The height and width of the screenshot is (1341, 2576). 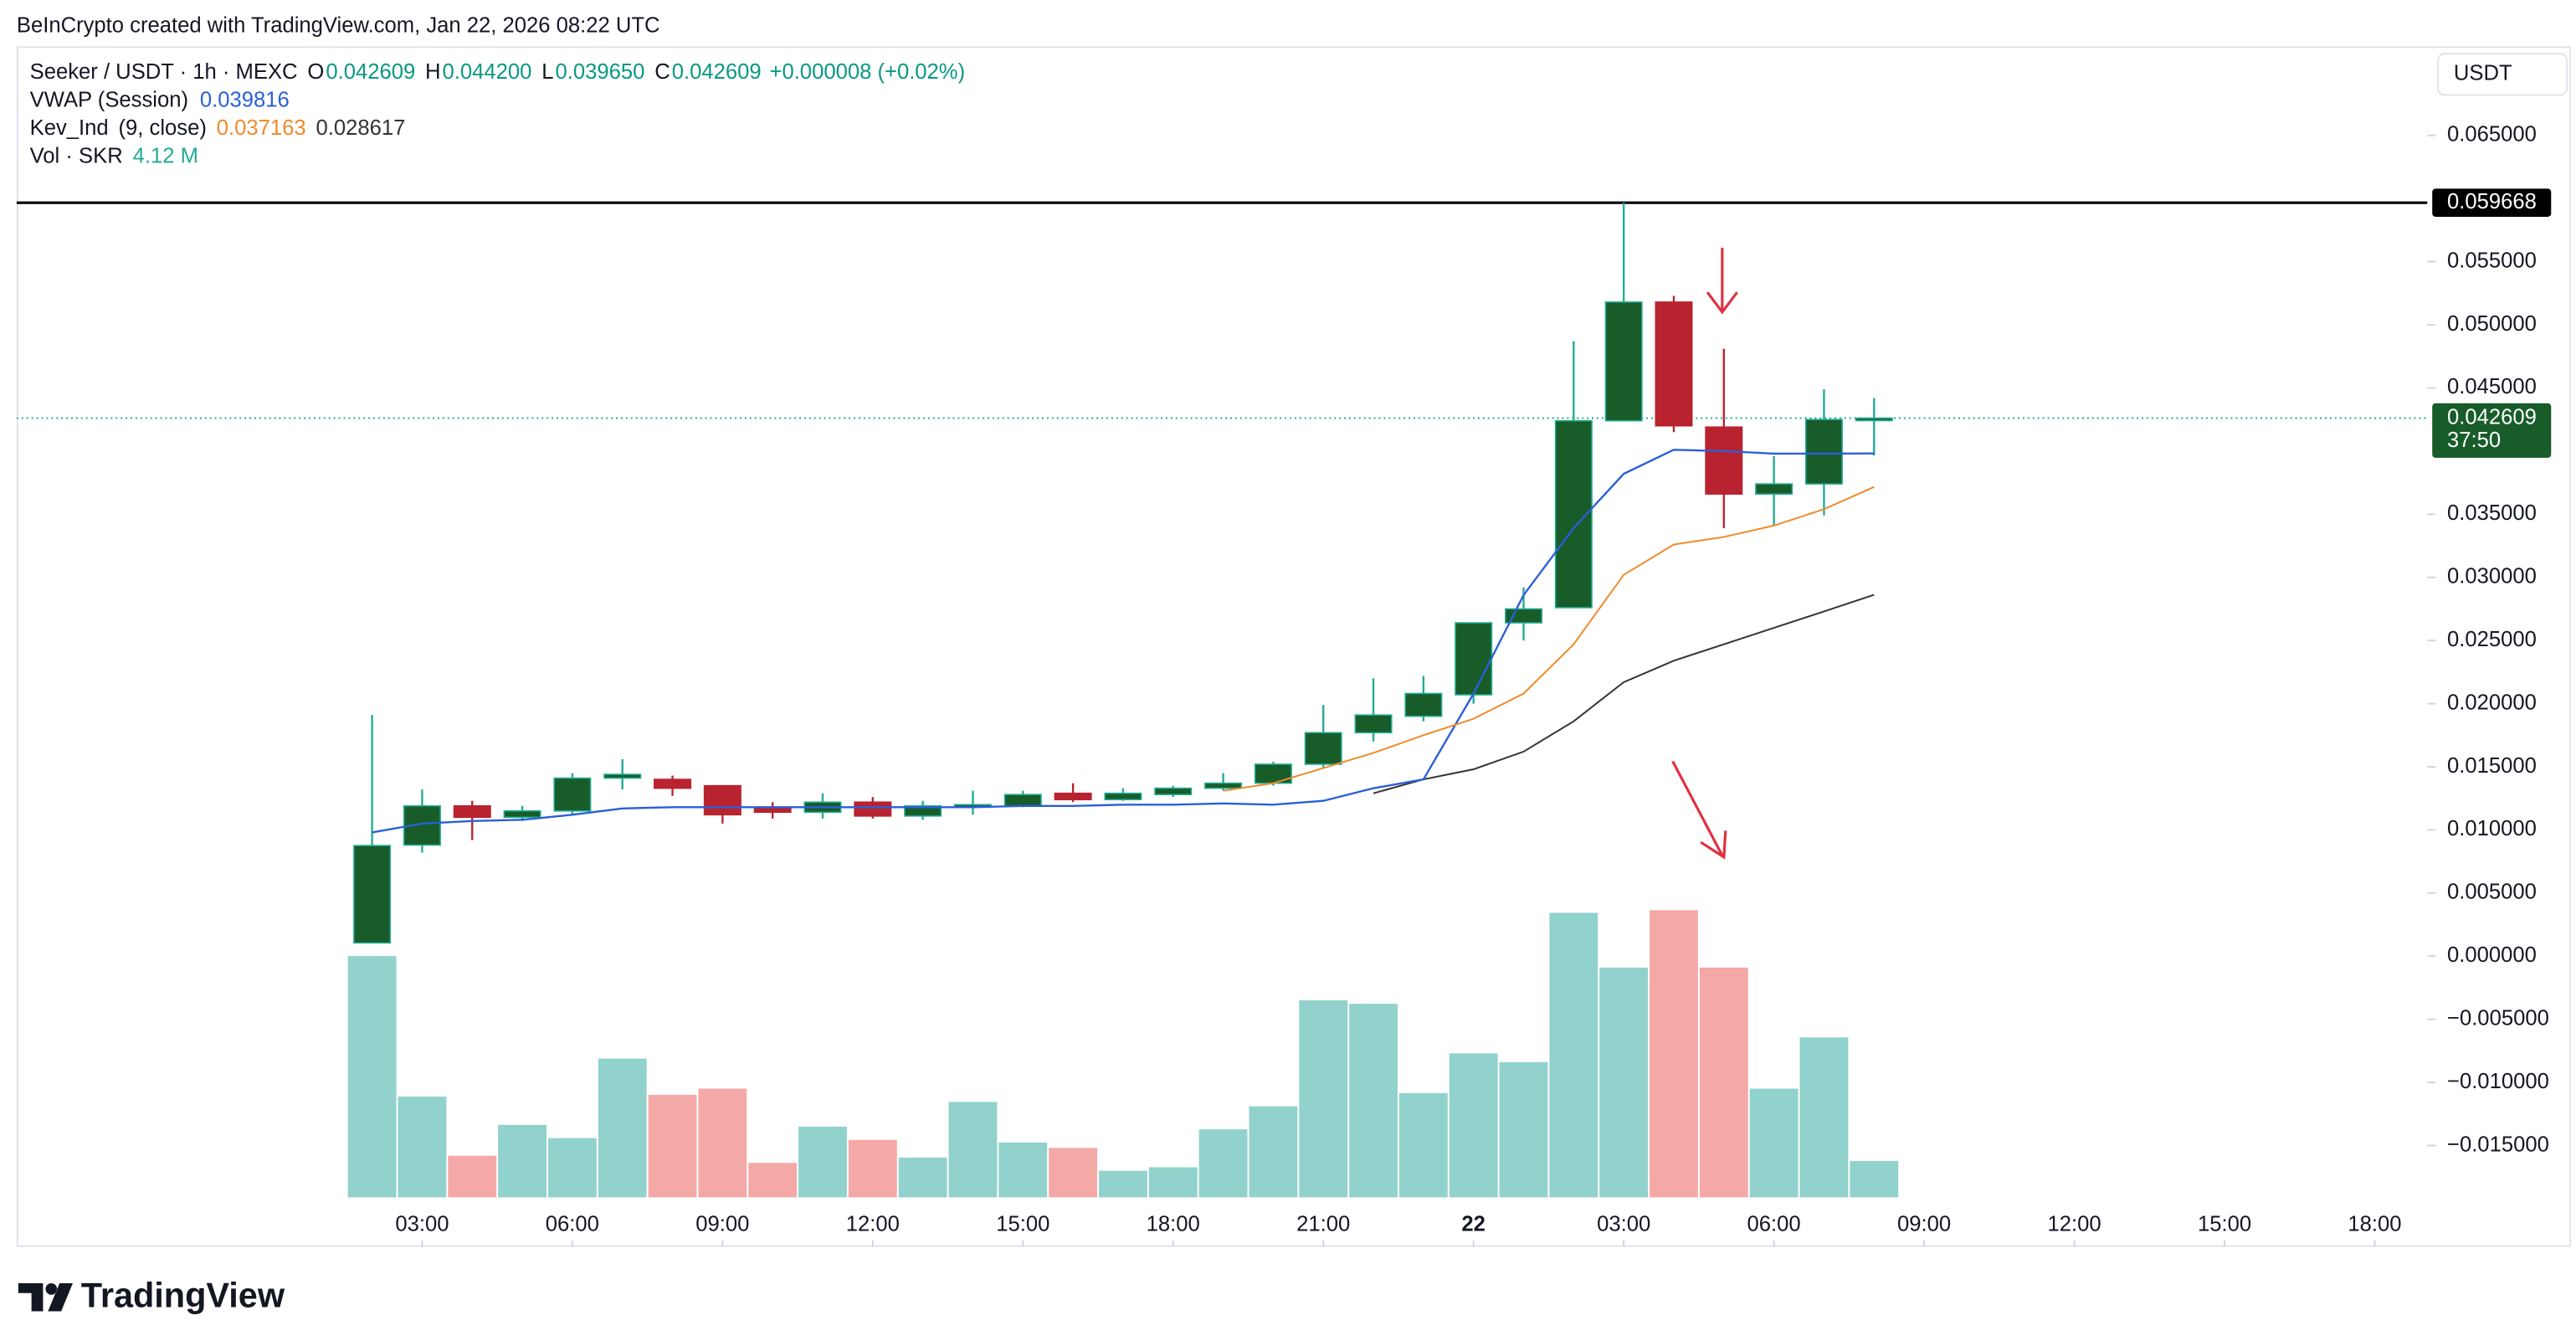 What do you see at coordinates (600, 72) in the screenshot?
I see `ohlc-value: 0.039650` at bounding box center [600, 72].